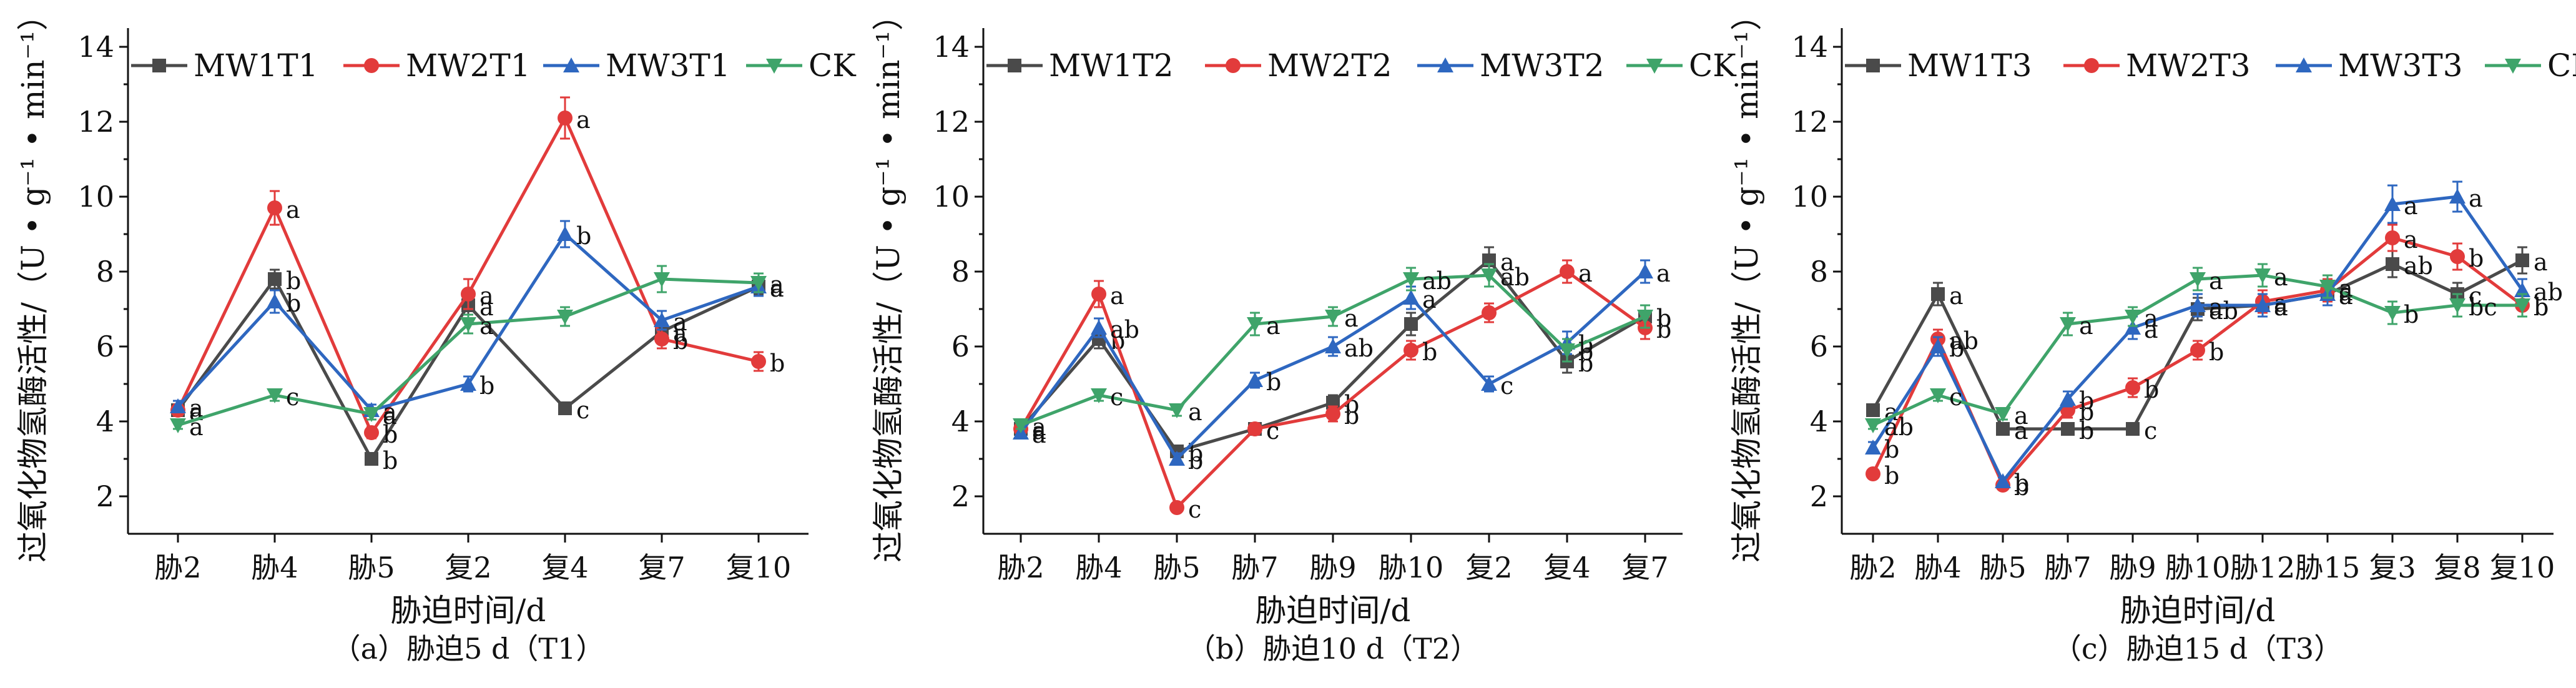 This screenshot has height=688, width=2576. I want to click on y-tick-label: 14, so click(1809, 47).